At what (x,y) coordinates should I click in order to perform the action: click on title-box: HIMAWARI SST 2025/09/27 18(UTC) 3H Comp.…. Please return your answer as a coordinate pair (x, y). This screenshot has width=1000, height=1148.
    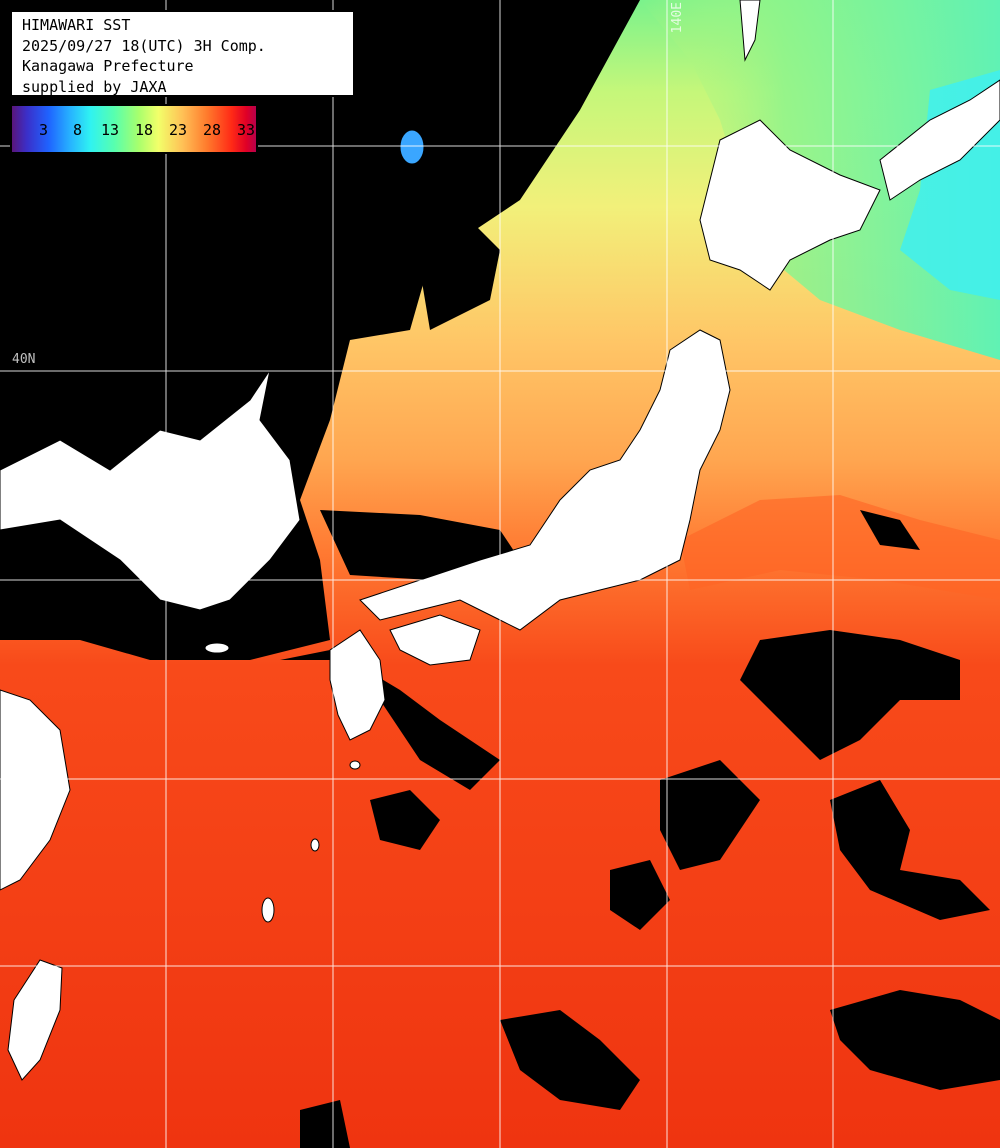
    Looking at the image, I should click on (182, 53).